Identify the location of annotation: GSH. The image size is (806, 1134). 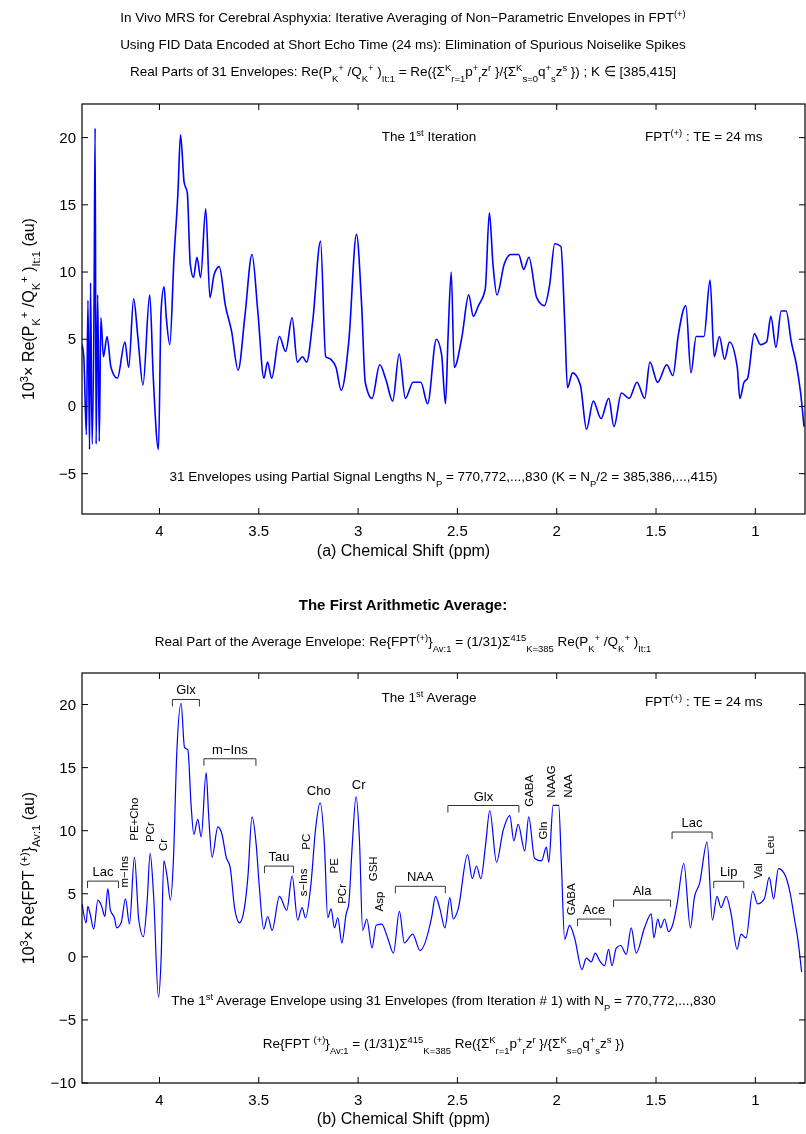
(372, 869).